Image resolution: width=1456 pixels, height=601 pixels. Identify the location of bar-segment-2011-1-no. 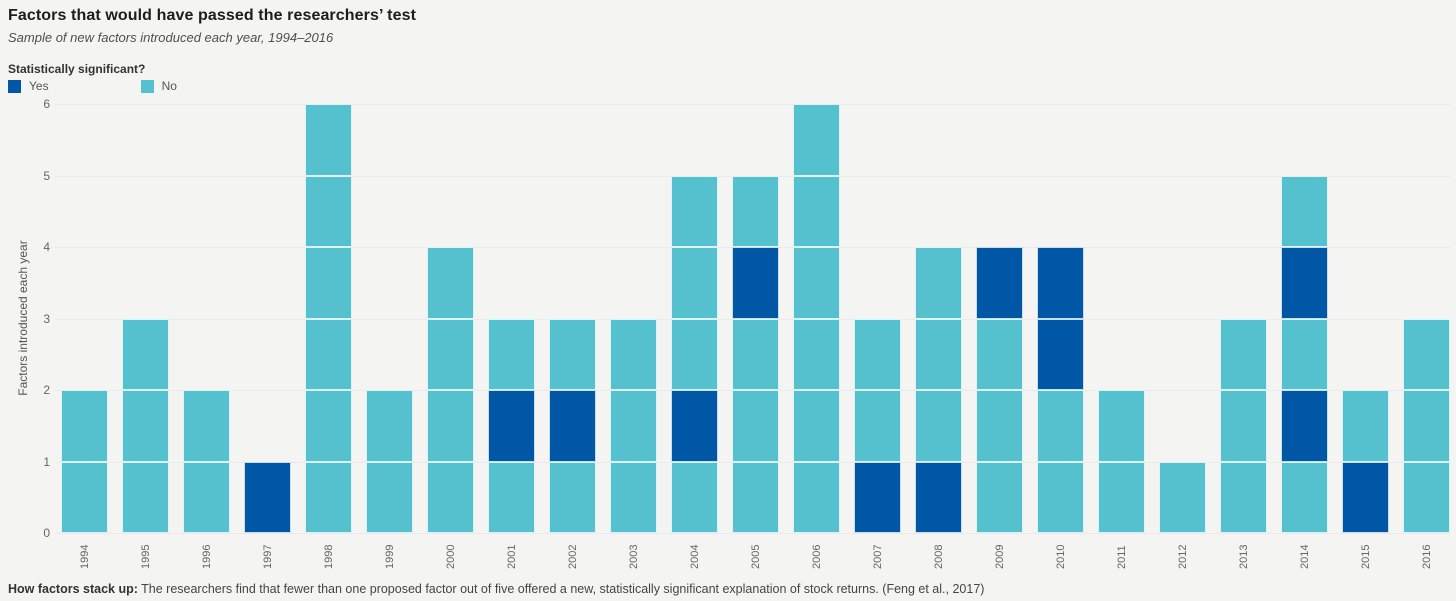
(1121, 497).